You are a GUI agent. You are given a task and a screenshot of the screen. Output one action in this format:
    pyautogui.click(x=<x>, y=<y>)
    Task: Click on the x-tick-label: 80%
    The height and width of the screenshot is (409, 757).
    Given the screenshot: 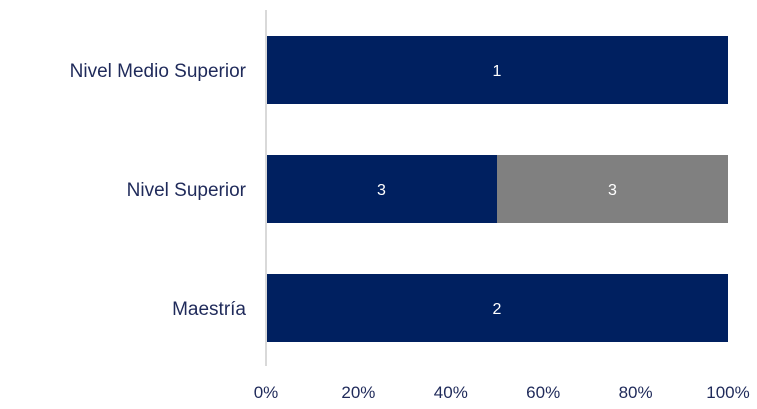 What is the action you would take?
    pyautogui.click(x=636, y=392)
    